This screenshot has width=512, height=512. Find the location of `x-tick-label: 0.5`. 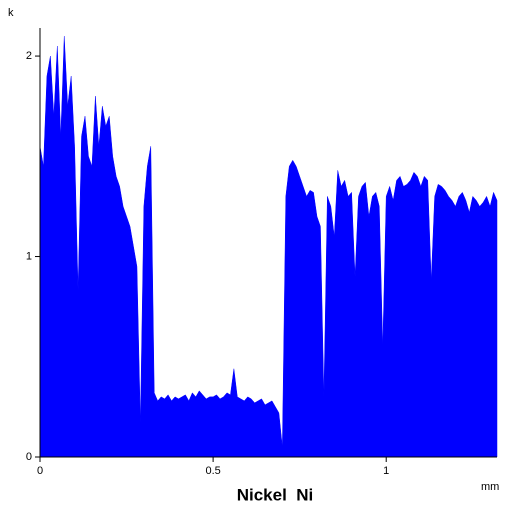

x-tick-label: 0.5 is located at coordinates (212, 471).